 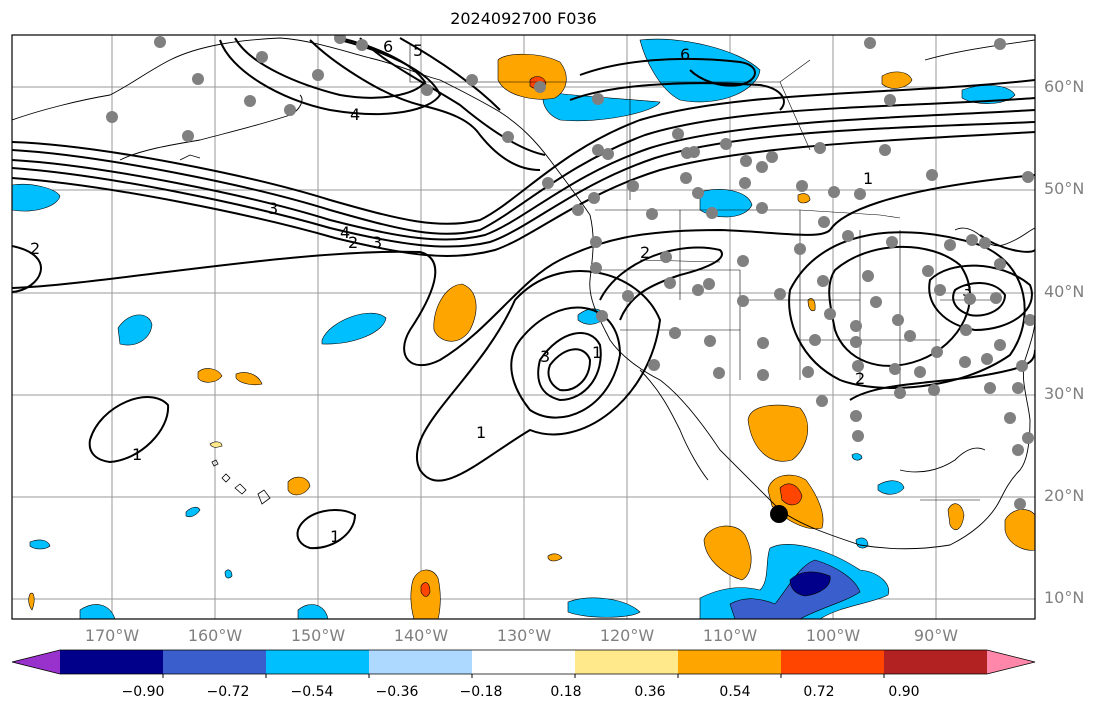 I want to click on colorbar-tick-label: 0.36, so click(x=650, y=692).